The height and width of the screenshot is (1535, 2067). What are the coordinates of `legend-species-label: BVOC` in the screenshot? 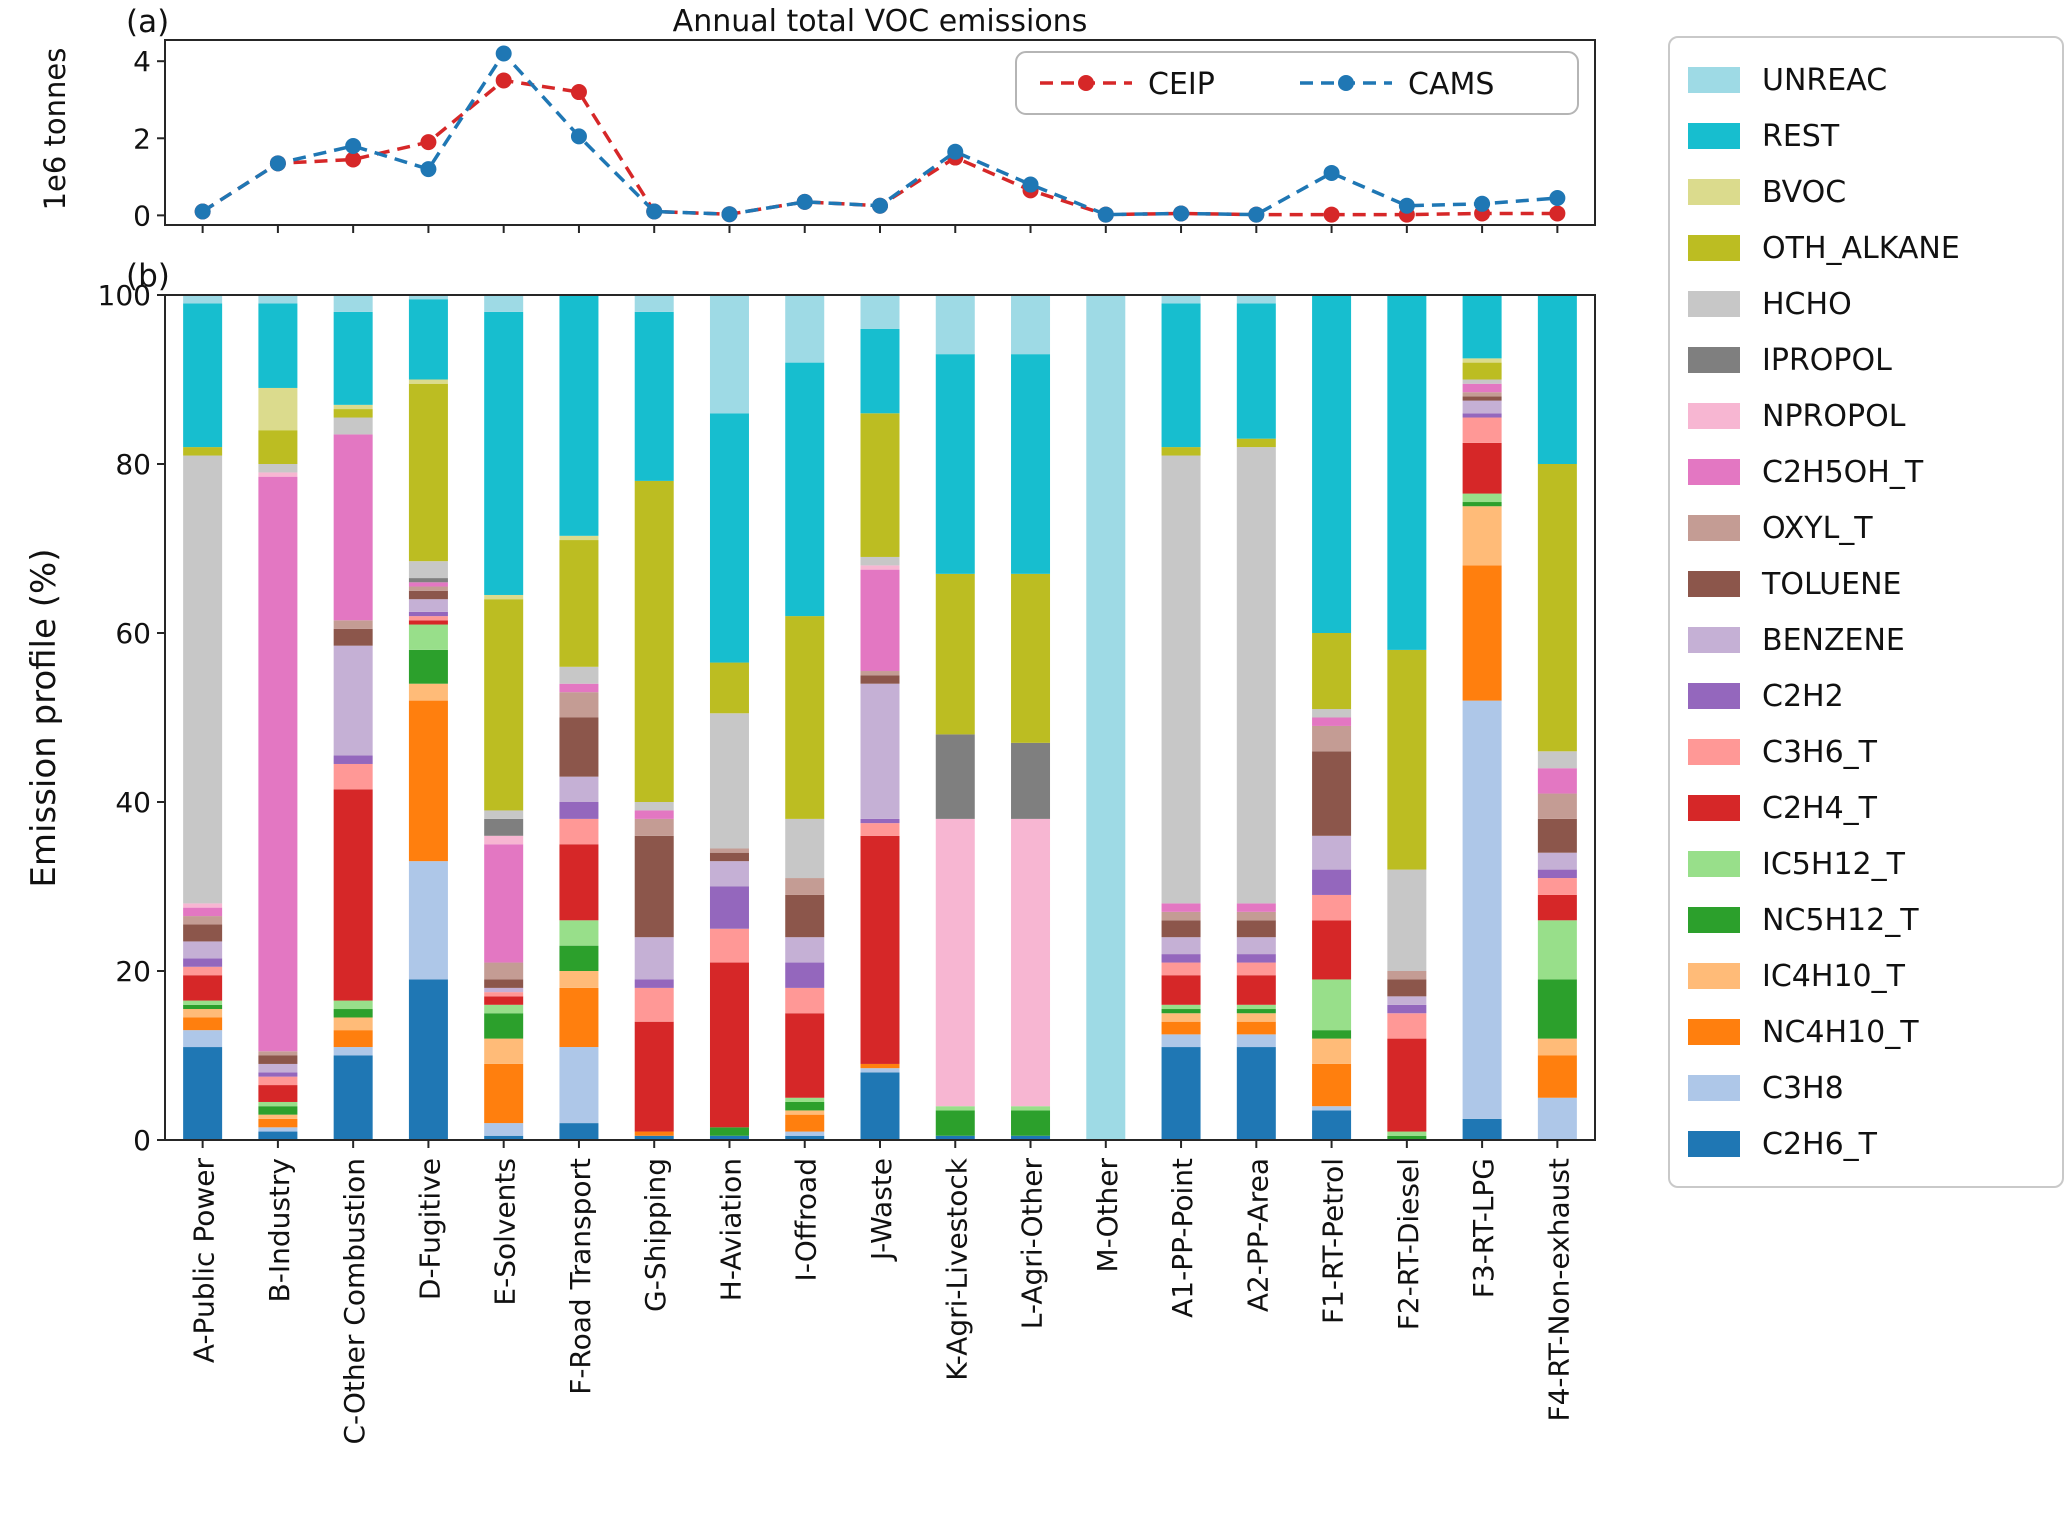 It's located at (1804, 192).